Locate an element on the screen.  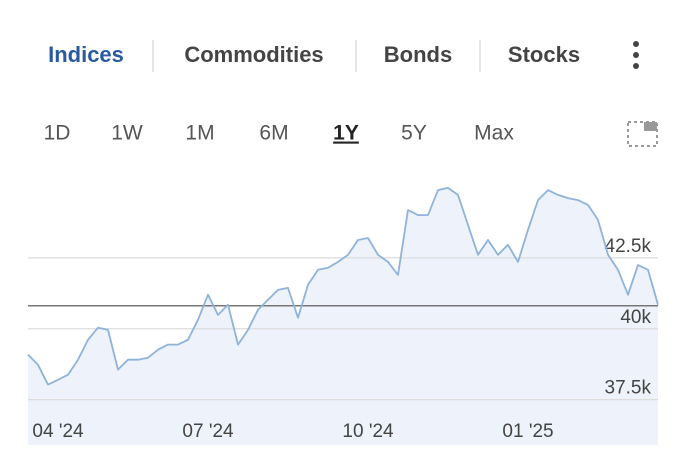
x-tick-label: 07 '24 is located at coordinates (208, 431).